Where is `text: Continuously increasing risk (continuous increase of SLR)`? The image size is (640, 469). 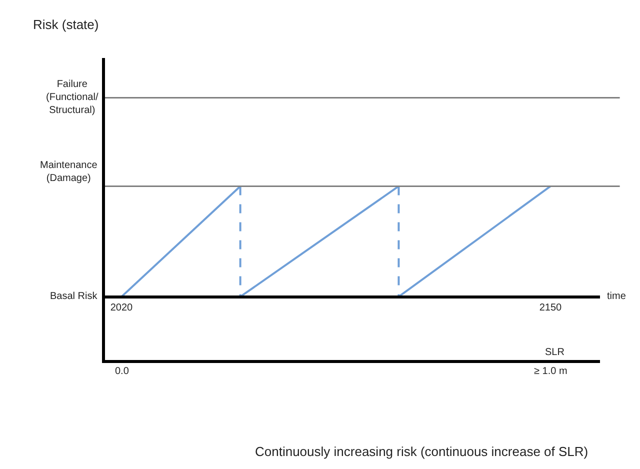 text: Continuously increasing risk (continuous increase of SLR) is located at coordinates (421, 451).